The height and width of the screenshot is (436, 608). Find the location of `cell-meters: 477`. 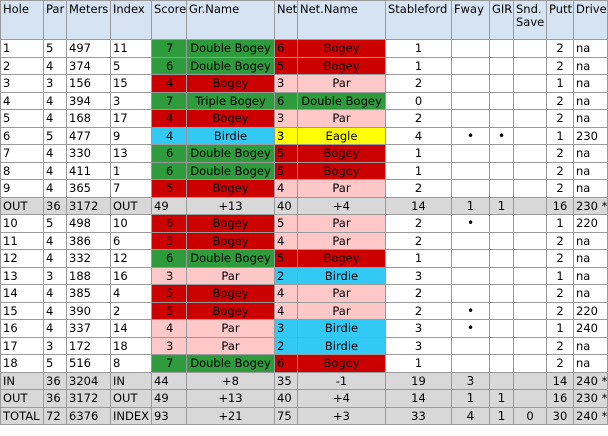

cell-meters: 477 is located at coordinates (88, 135).